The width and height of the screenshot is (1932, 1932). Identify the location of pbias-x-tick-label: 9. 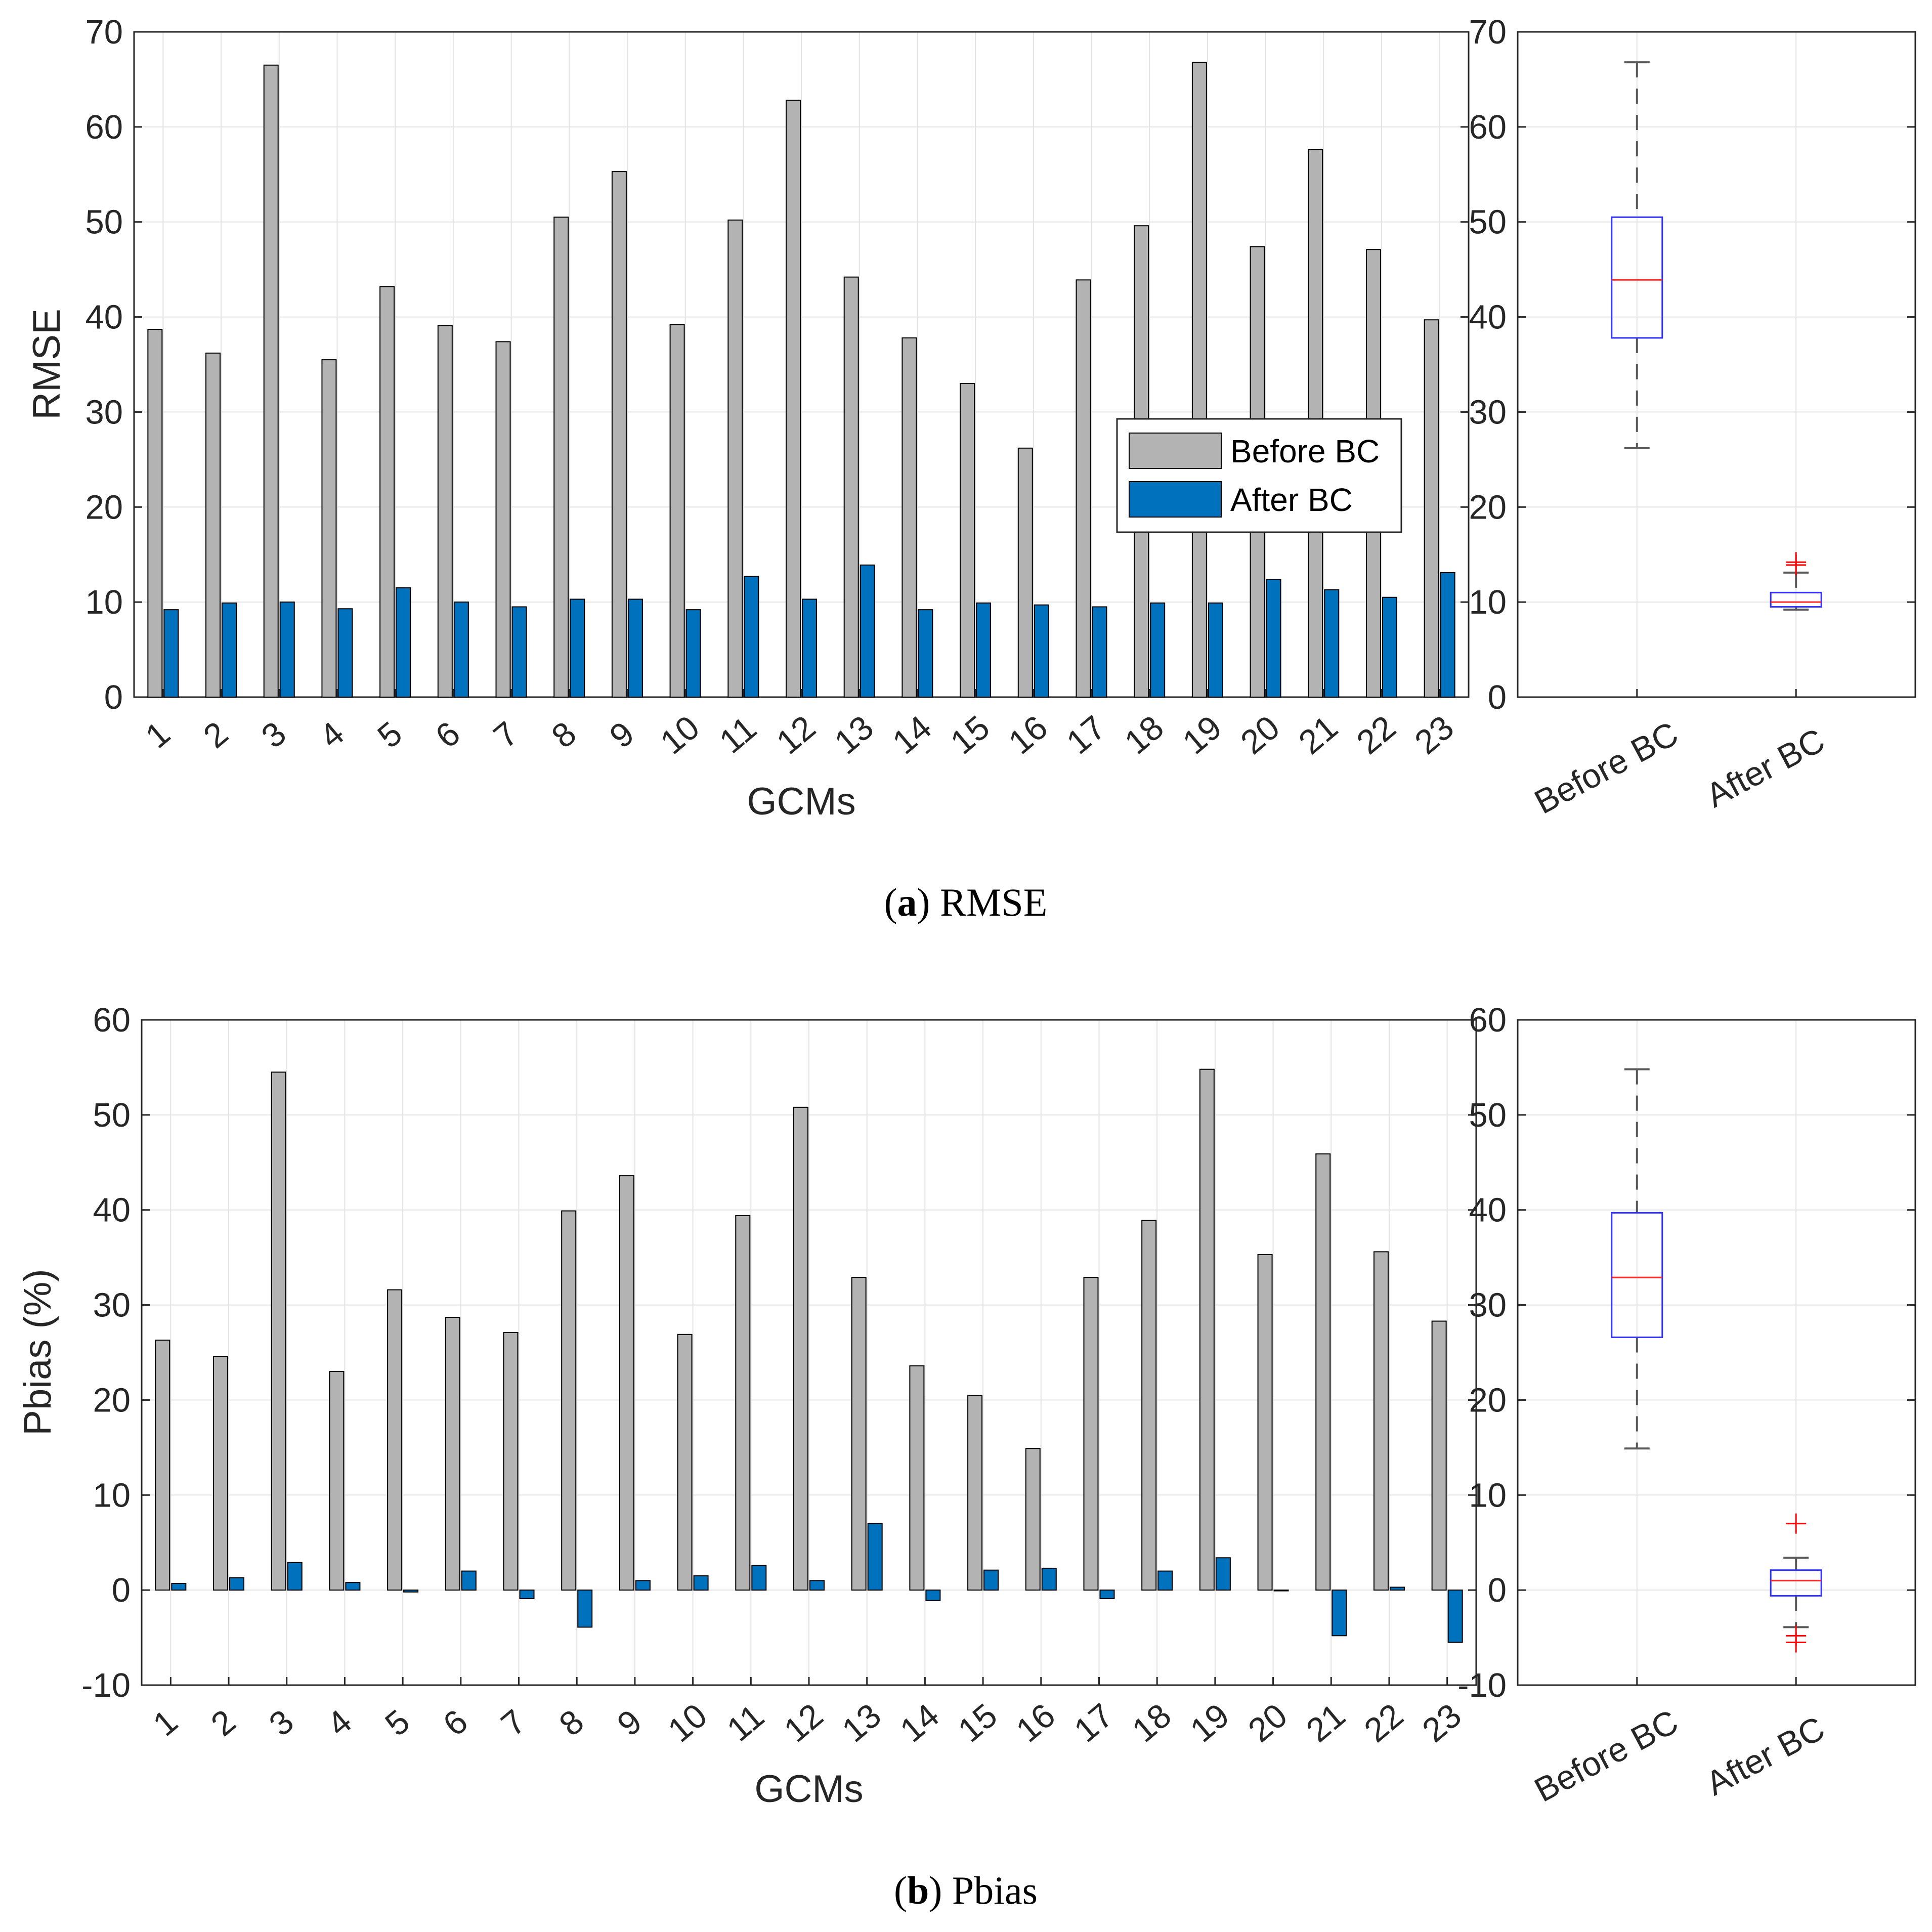
(629, 1722).